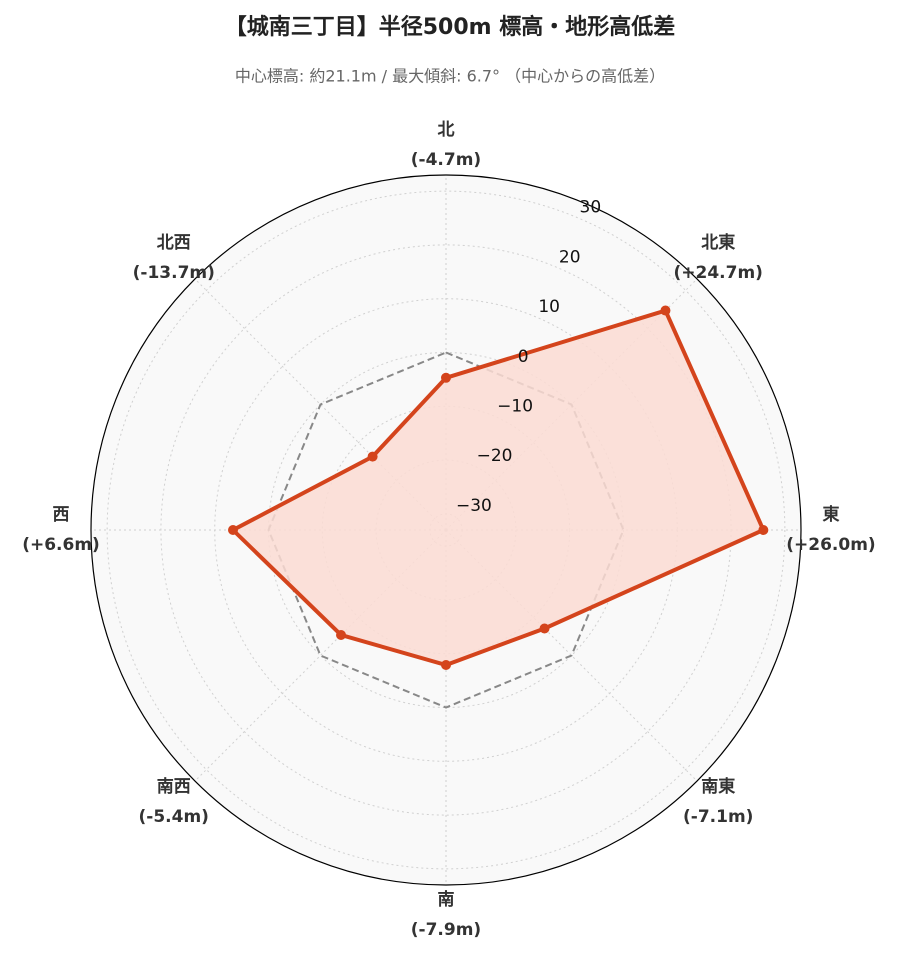 This screenshot has width=900, height=962. What do you see at coordinates (450, 27) in the screenshot?
I see `chart-title: 【城南三丁目】半径500m 標高・地形高低差` at bounding box center [450, 27].